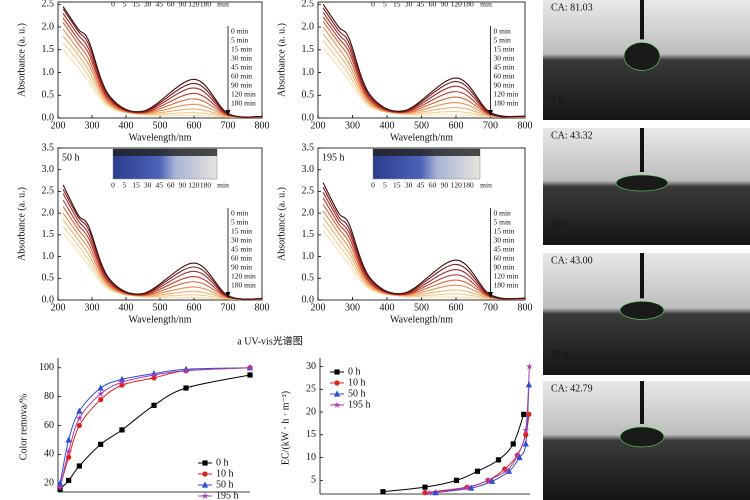  What do you see at coordinates (21, 224) in the screenshot?
I see `y-axis-label: Absorbance (a. u.)` at bounding box center [21, 224].